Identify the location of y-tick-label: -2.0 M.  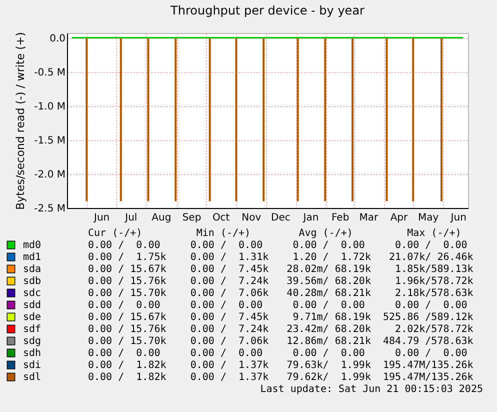
(50, 174).